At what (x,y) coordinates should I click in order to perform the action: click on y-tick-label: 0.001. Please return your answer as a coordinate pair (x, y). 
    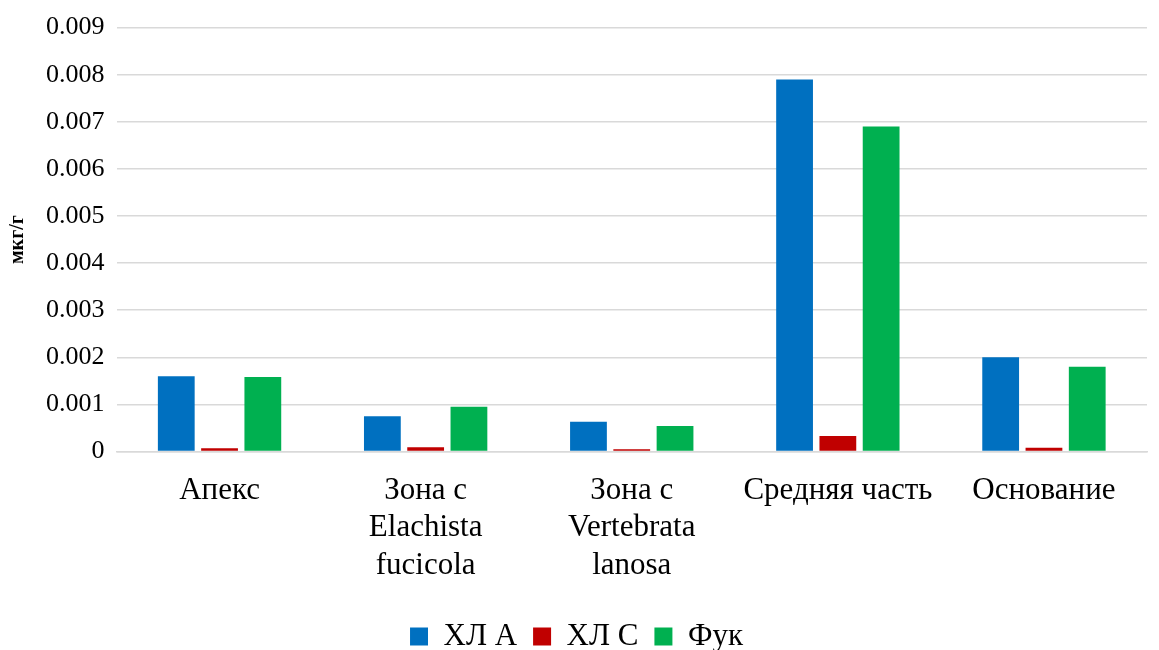
    Looking at the image, I should click on (75, 403).